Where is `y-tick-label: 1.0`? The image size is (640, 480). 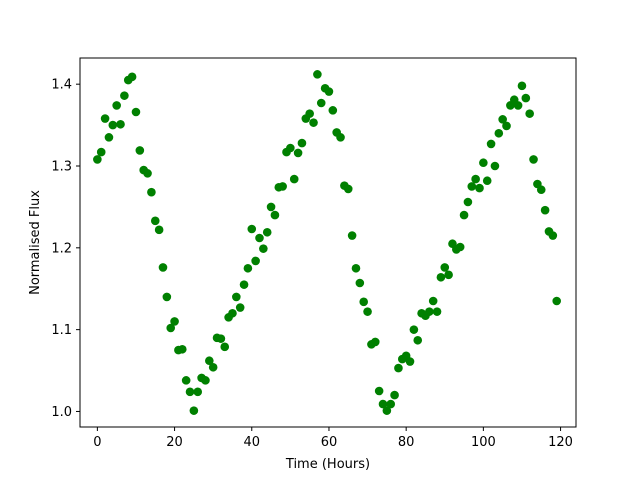 y-tick-label: 1.0 is located at coordinates (61, 412).